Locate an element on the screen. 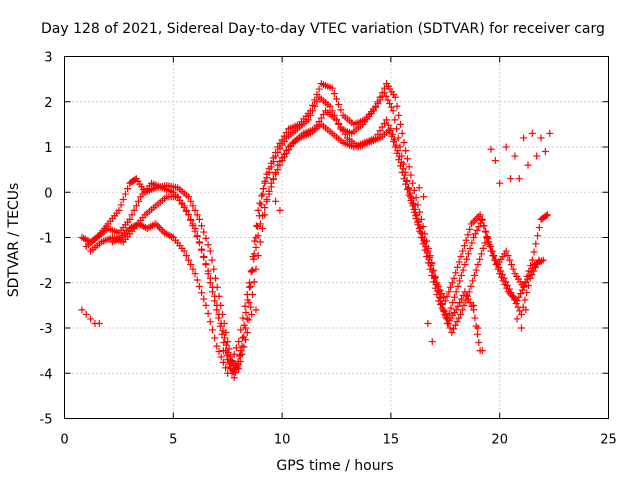  y-tick-label: -4 is located at coordinates (46, 374).